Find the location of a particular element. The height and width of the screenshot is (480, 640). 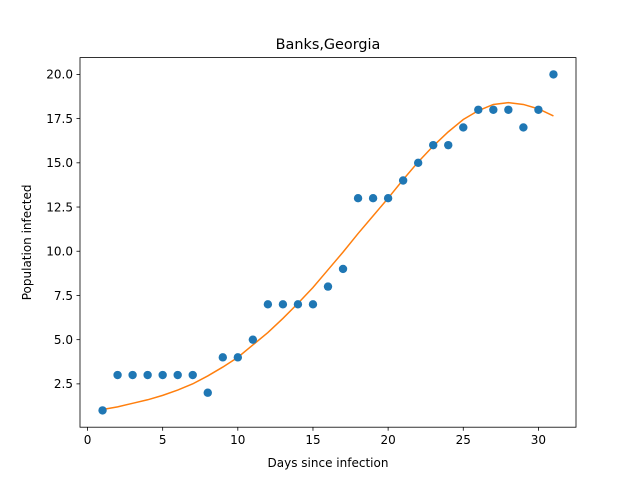

x-tick-label: 0 is located at coordinates (88, 440).